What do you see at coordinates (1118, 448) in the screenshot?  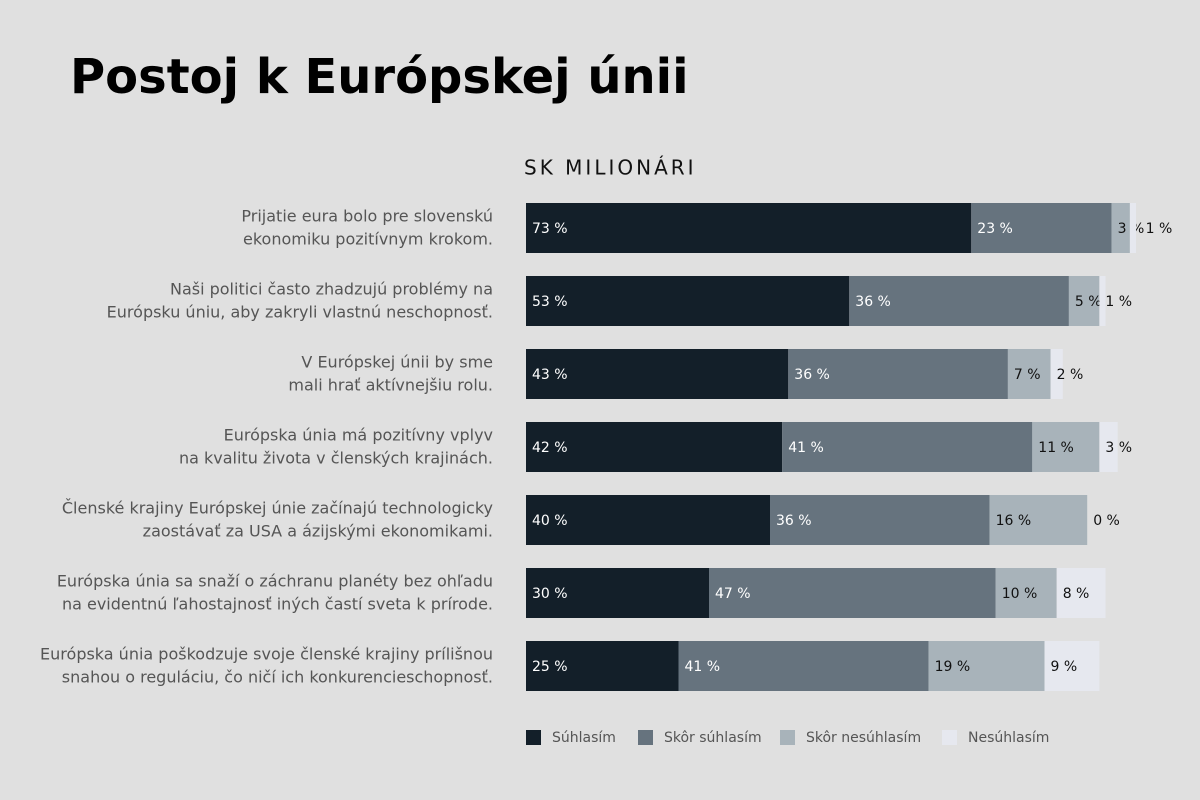 I see `value-label: 3 %` at bounding box center [1118, 448].